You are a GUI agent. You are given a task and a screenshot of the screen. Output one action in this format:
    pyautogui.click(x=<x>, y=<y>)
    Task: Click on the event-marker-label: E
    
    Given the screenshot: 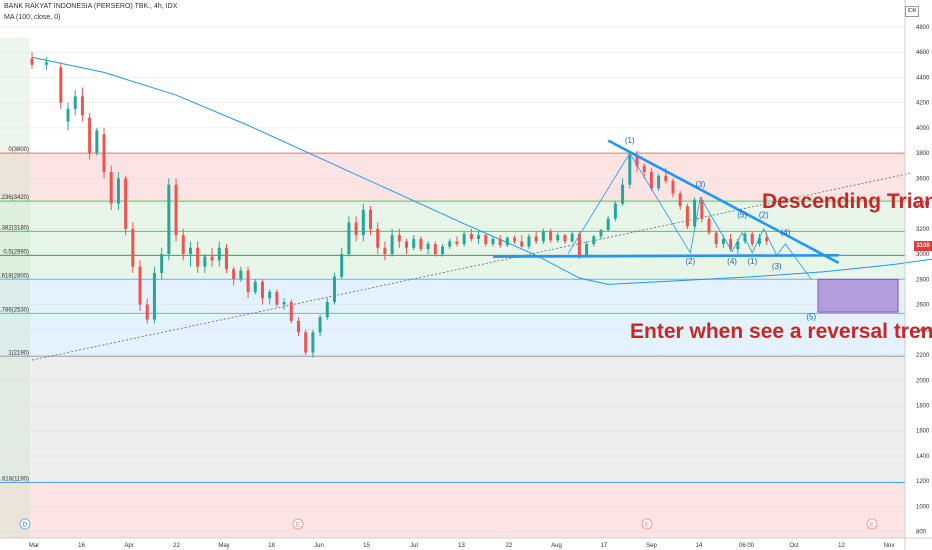 What is the action you would take?
    pyautogui.click(x=298, y=526)
    